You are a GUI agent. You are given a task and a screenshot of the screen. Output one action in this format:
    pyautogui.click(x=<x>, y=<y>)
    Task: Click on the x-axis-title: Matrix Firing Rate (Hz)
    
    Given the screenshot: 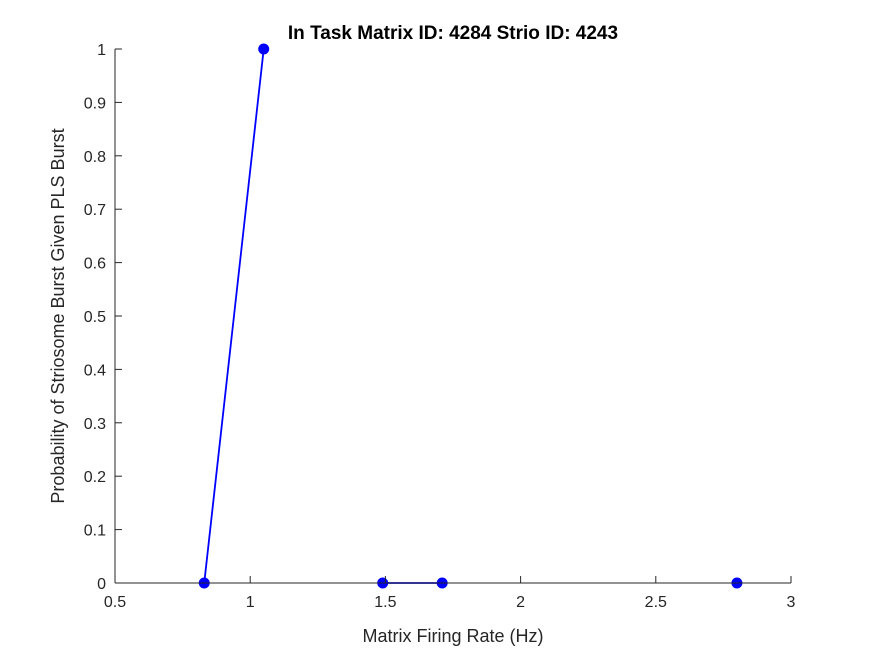 What is the action you would take?
    pyautogui.click(x=452, y=636)
    